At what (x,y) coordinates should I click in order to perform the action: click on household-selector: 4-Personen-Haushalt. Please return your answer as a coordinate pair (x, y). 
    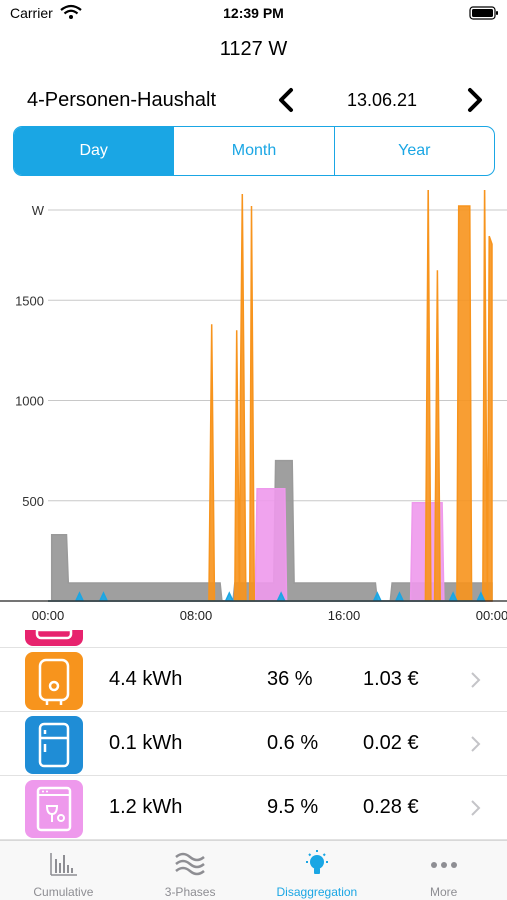
    Looking at the image, I should click on (121, 100).